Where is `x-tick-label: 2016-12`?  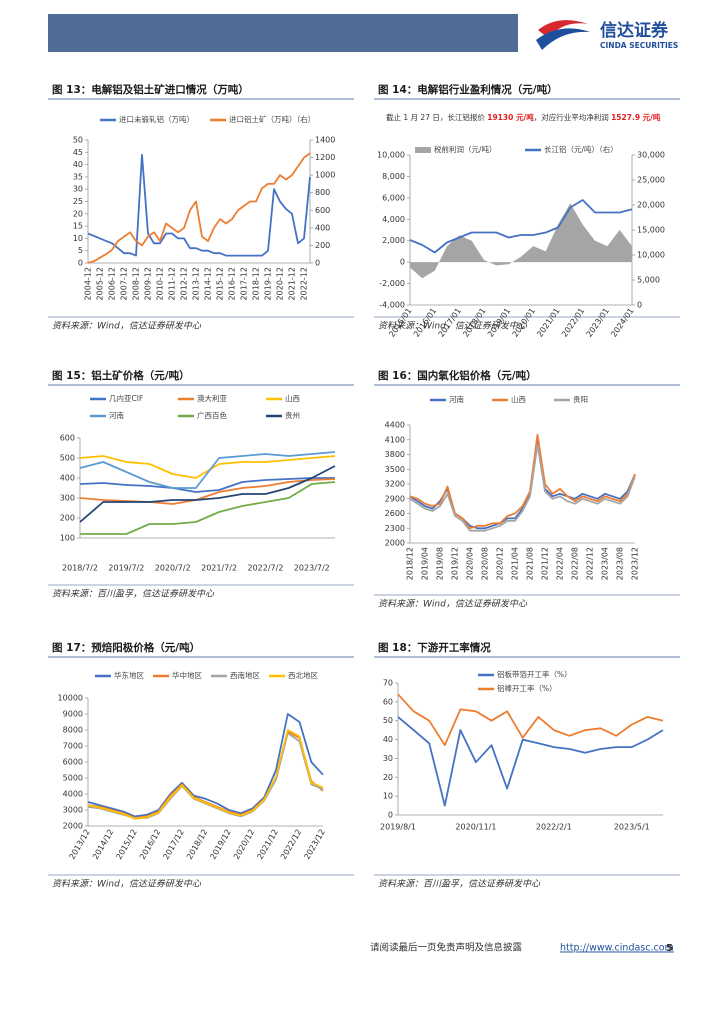
x-tick-label: 2016-12 is located at coordinates (232, 283).